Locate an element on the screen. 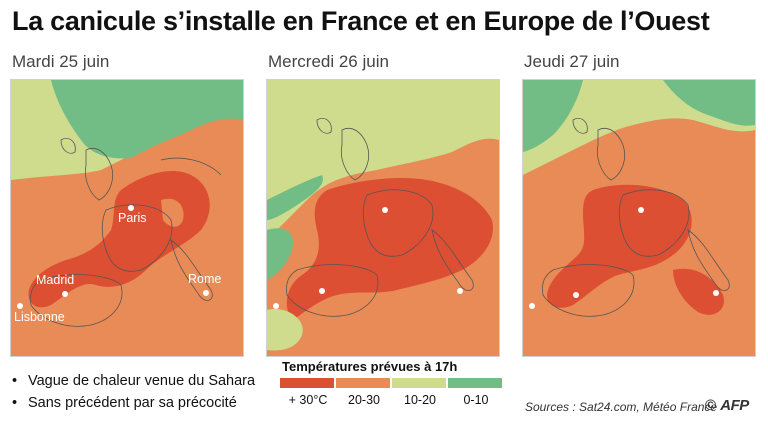 This screenshot has width=768, height=427. city-label-rome: Rome is located at coordinates (204, 279).